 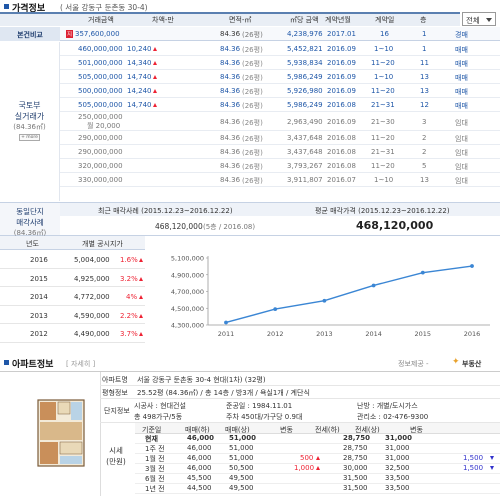 What do you see at coordinates (252, 35) in the screenshot?
I see `compare-area-py: (26평)` at bounding box center [252, 35].